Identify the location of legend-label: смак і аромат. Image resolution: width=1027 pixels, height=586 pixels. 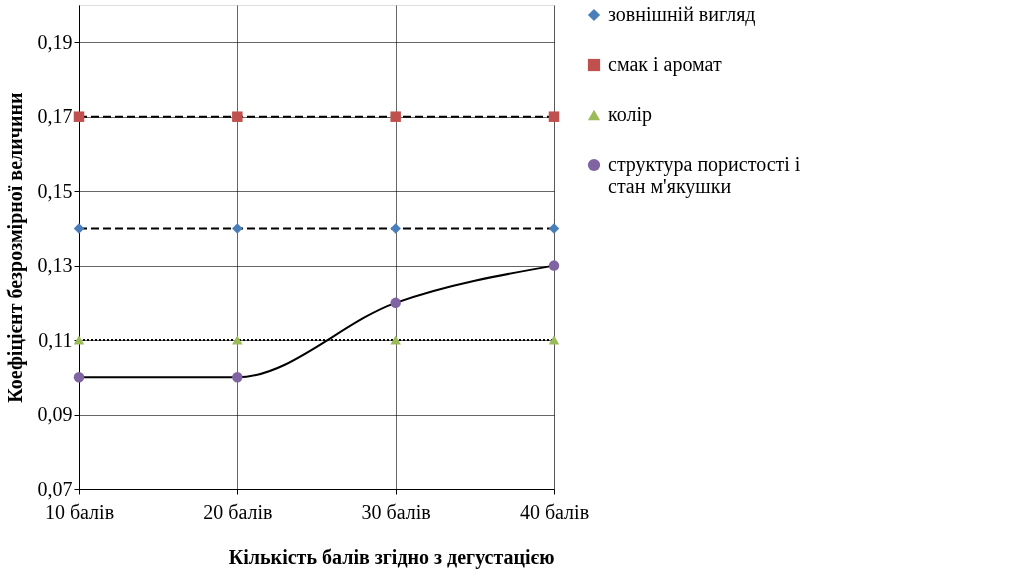
(665, 64).